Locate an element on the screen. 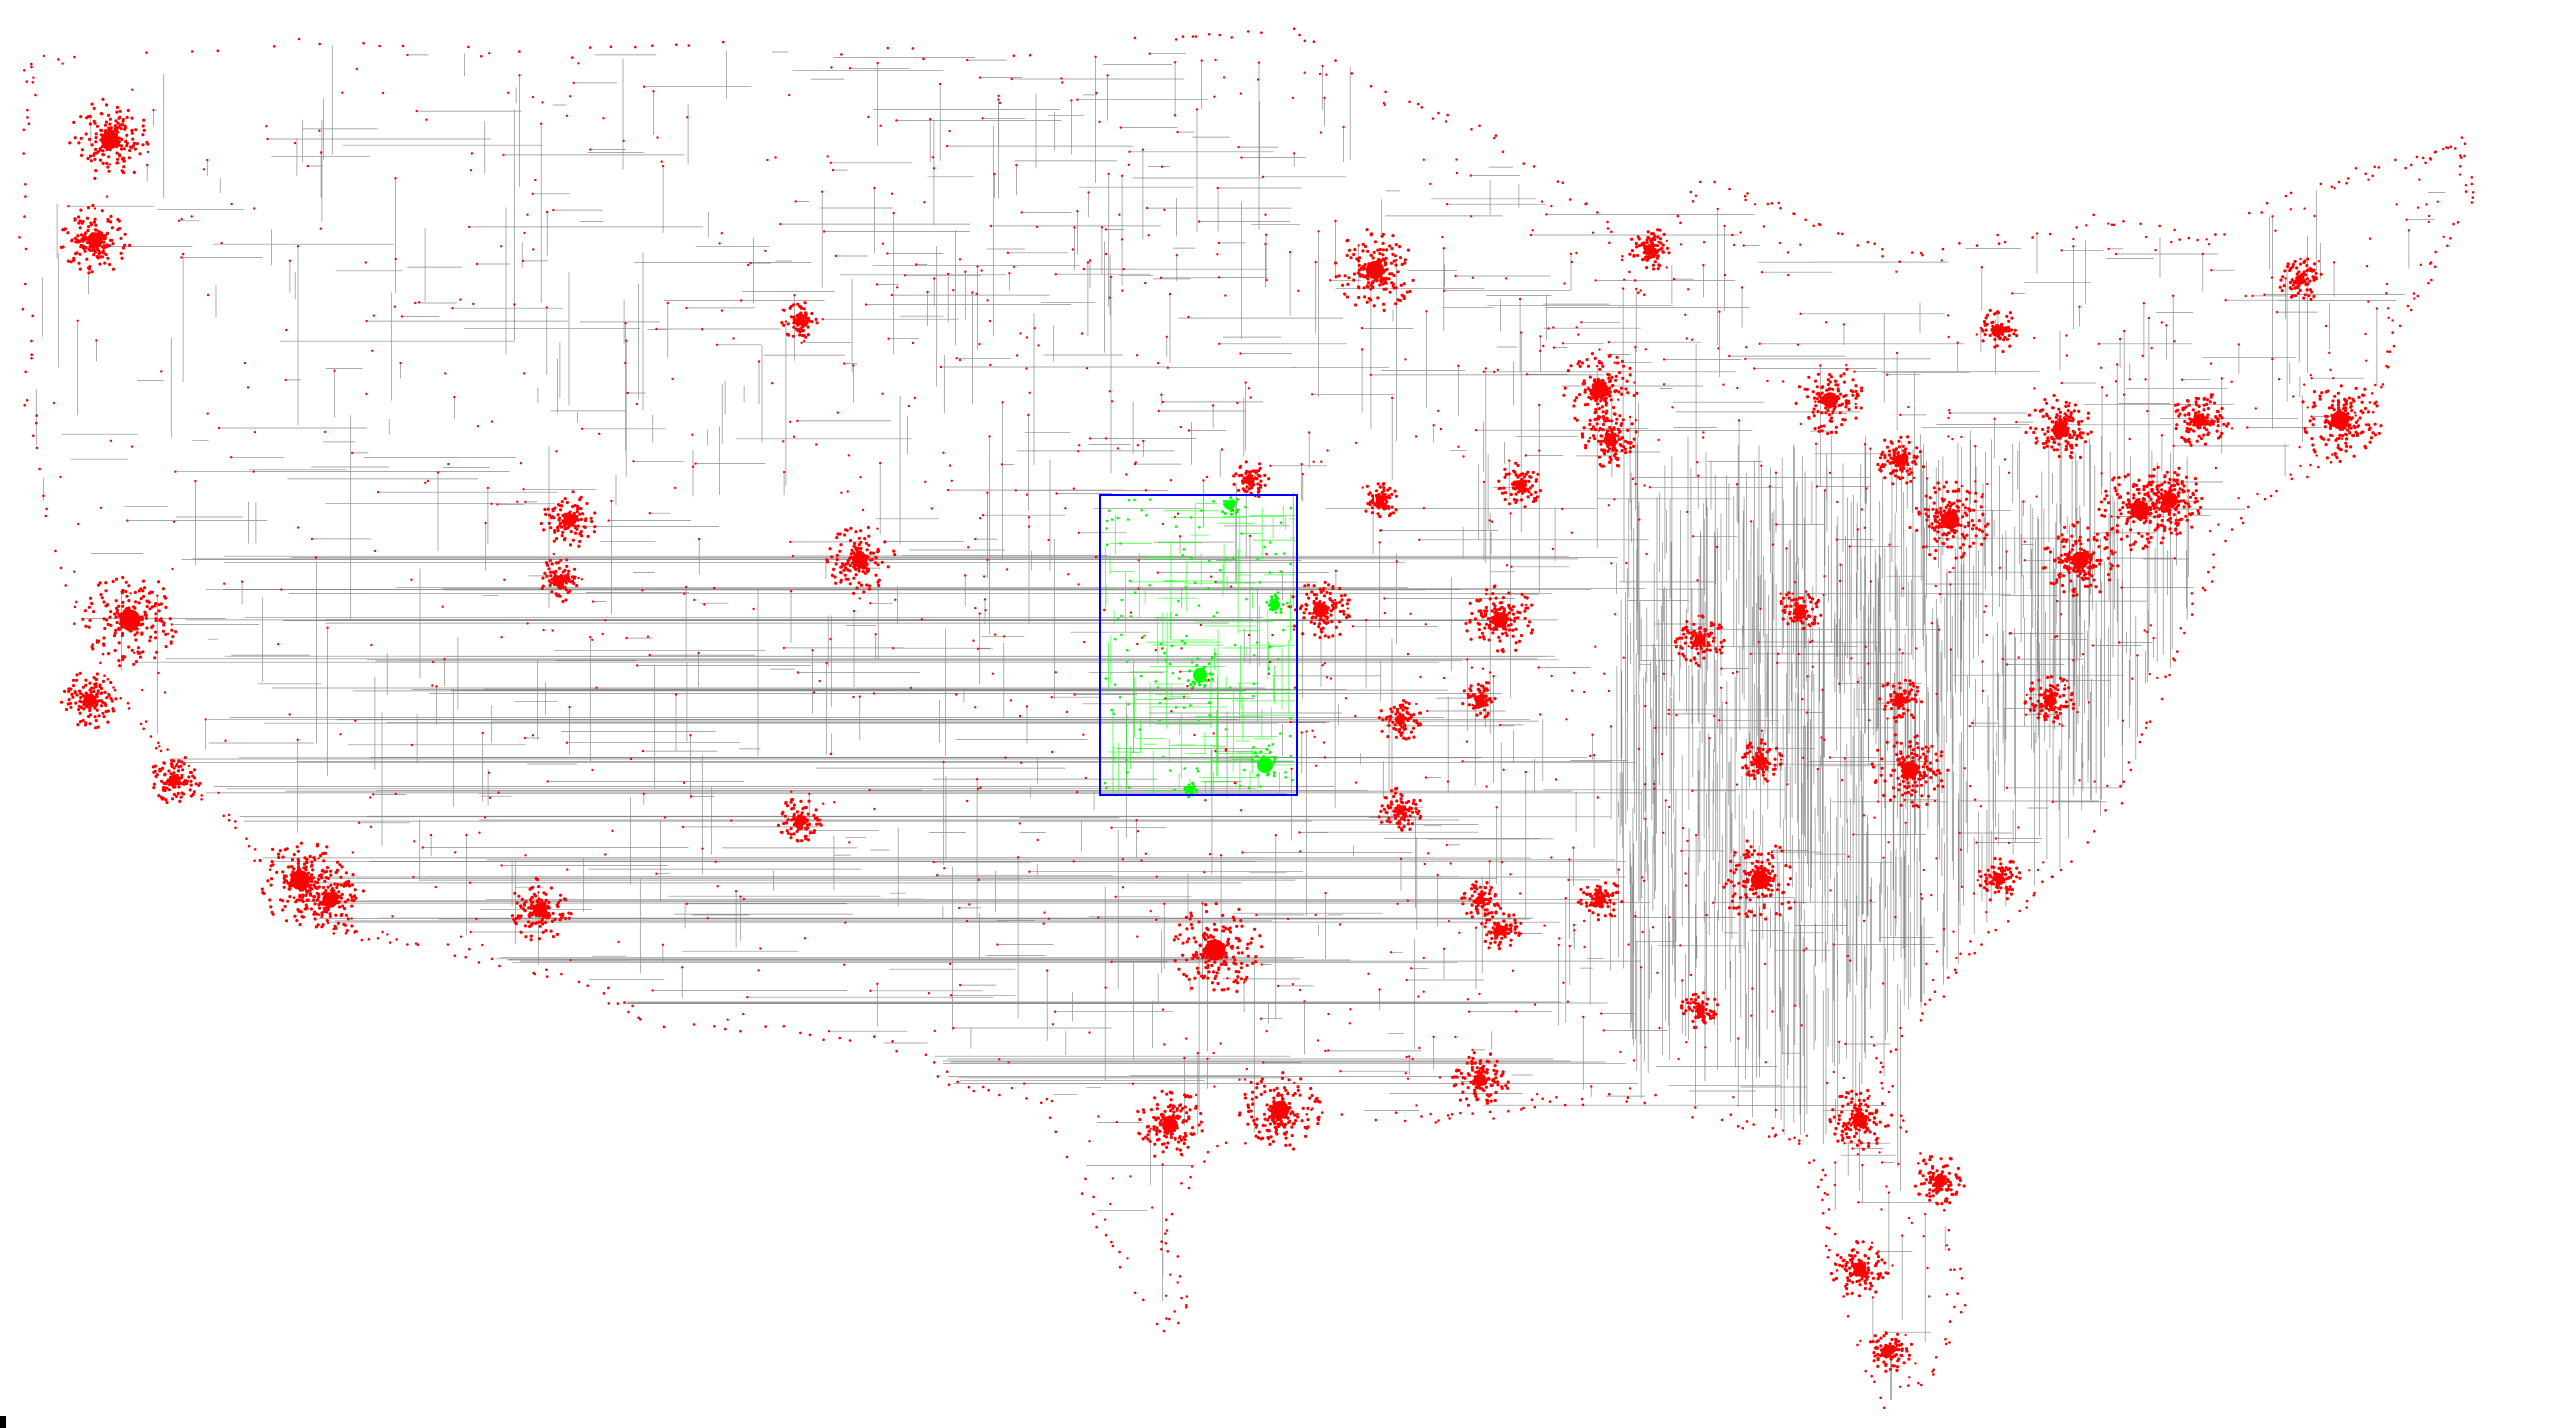 The image size is (2554, 1428). highlighted-edges is located at coordinates (1200, 647).